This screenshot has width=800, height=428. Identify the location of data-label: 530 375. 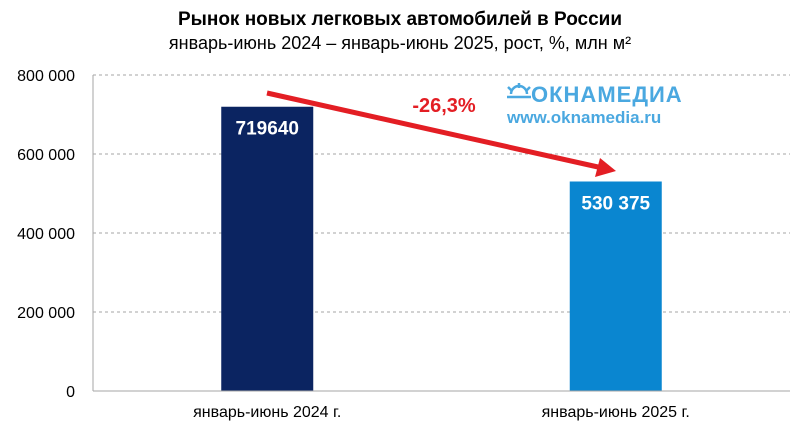
(615, 204).